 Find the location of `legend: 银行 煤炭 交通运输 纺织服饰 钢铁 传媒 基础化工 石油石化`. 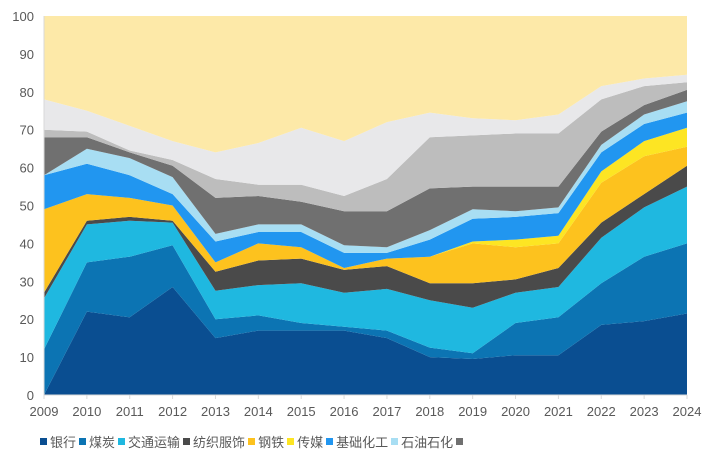

legend: 银行 煤炭 交通运输 纺织服饰 钢铁 传媒 基础化工 石油石化 is located at coordinates (254, 441).